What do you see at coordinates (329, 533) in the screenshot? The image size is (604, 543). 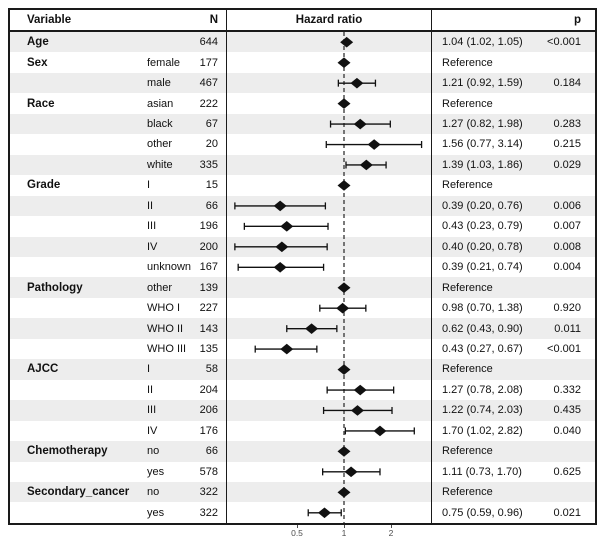 I see `x-axis: 0.5 1 2` at bounding box center [329, 533].